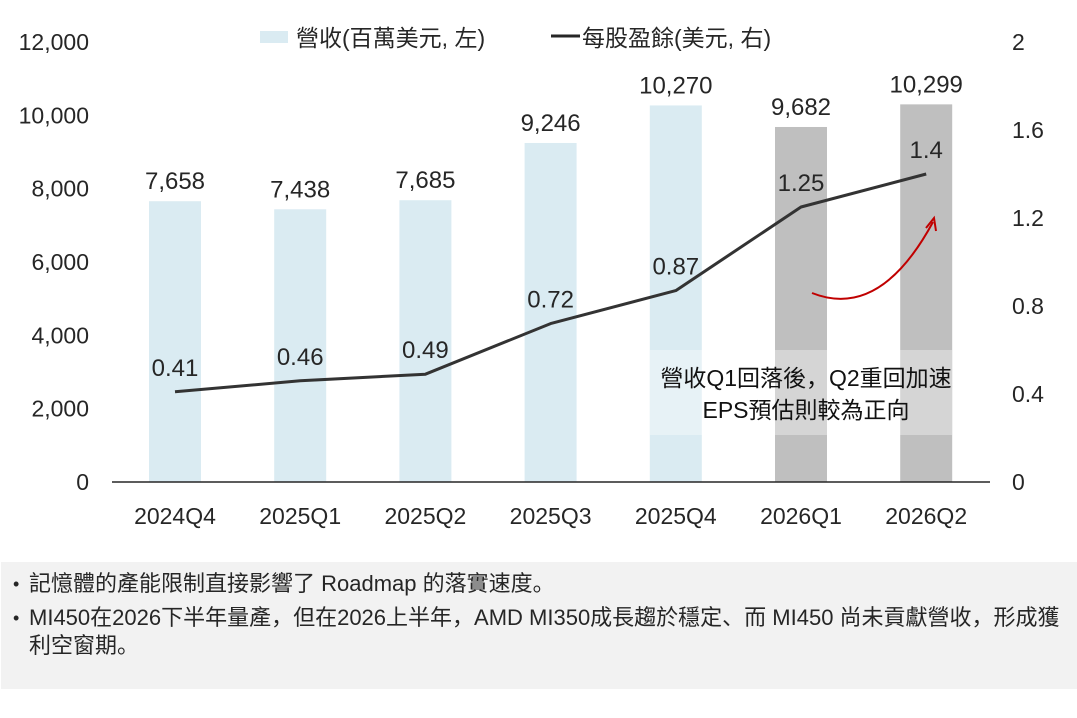  I want to click on eps-data-label: 0.41, so click(175, 368).